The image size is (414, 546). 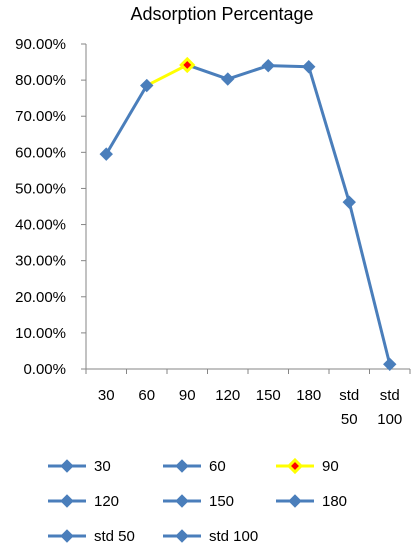 I want to click on data-point-highlight, so click(x=187, y=65).